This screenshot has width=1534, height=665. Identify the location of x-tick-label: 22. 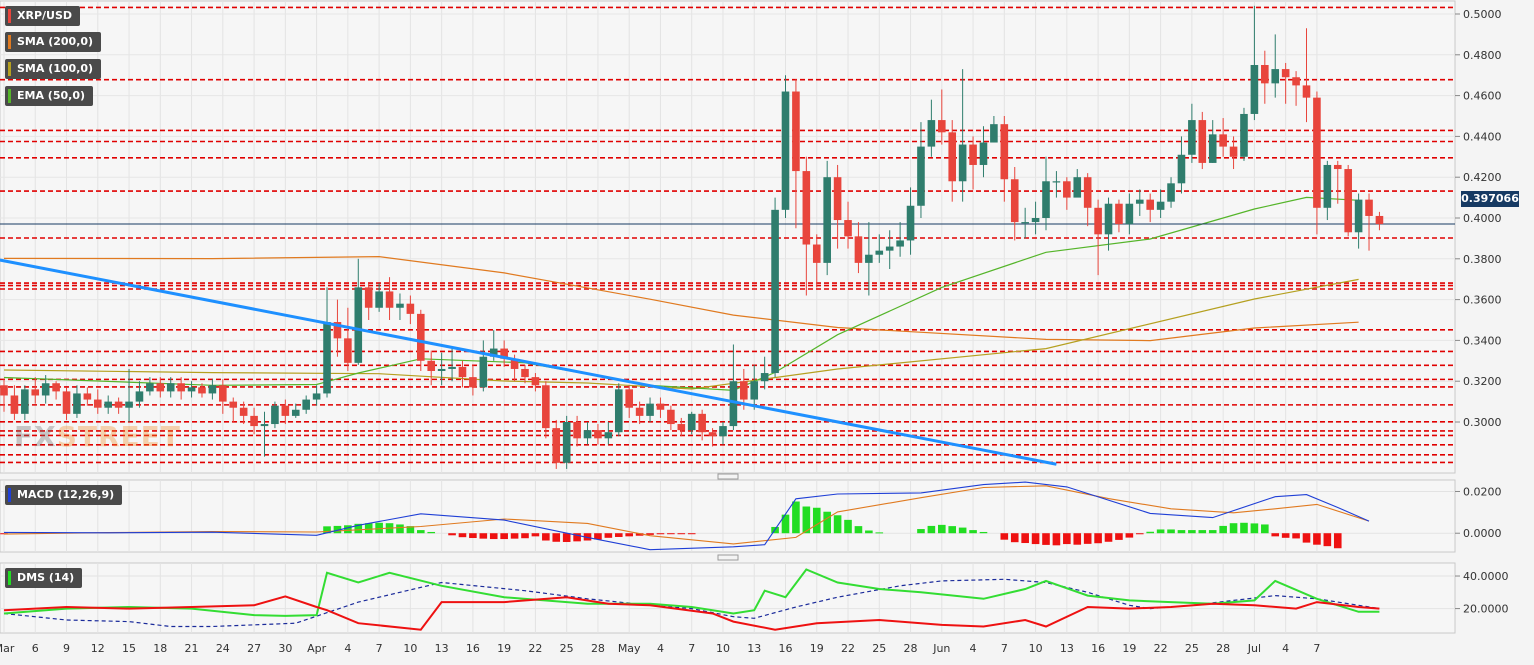
(535, 648).